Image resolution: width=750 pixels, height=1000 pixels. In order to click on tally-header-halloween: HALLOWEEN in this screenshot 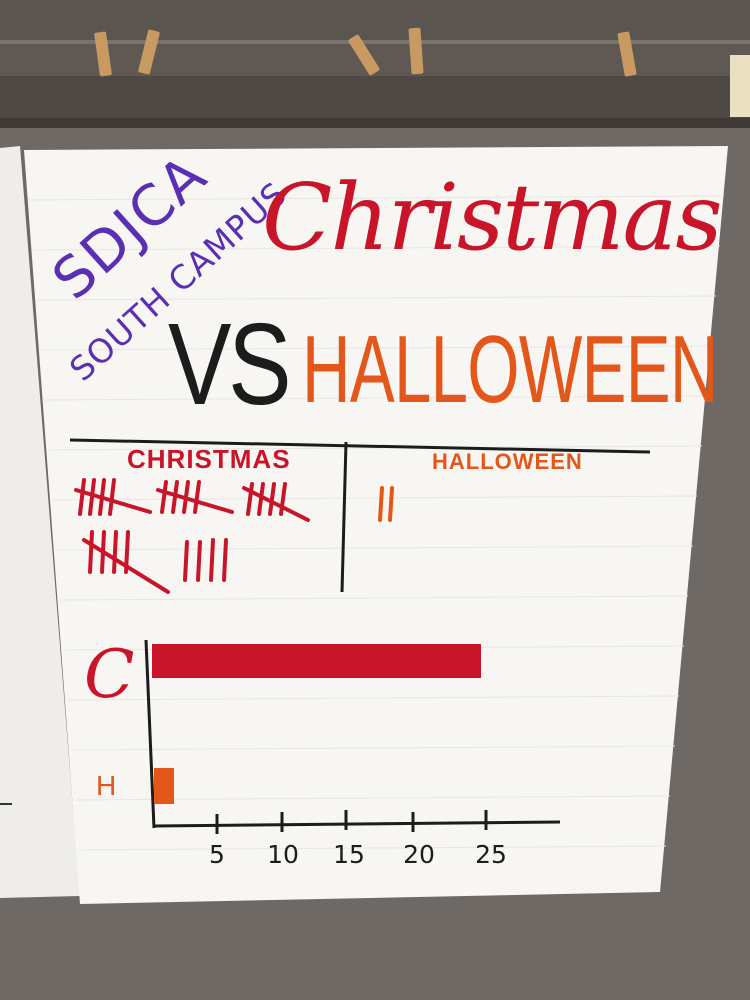, I will do `click(507, 461)`.